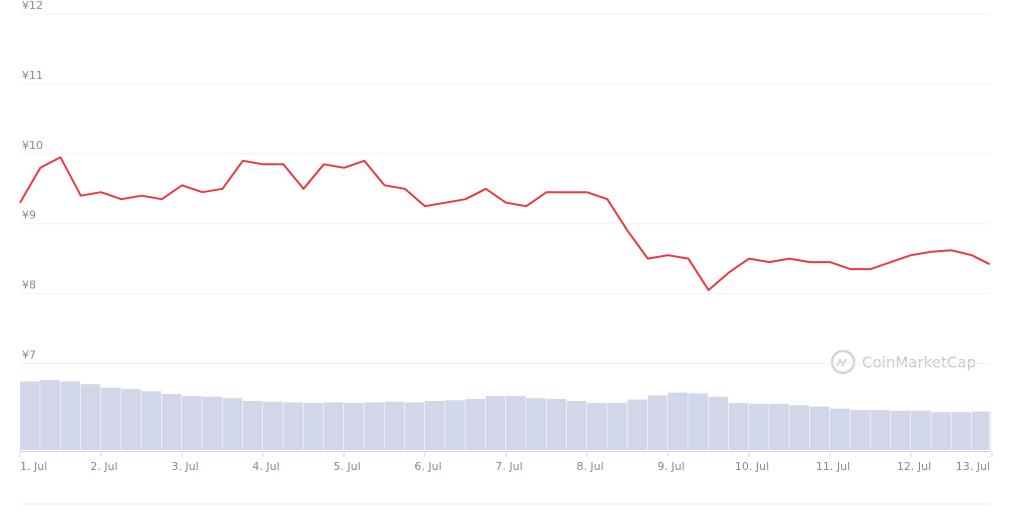 The height and width of the screenshot is (512, 1024). I want to click on x-tick-label: 6. Jul, so click(427, 466).